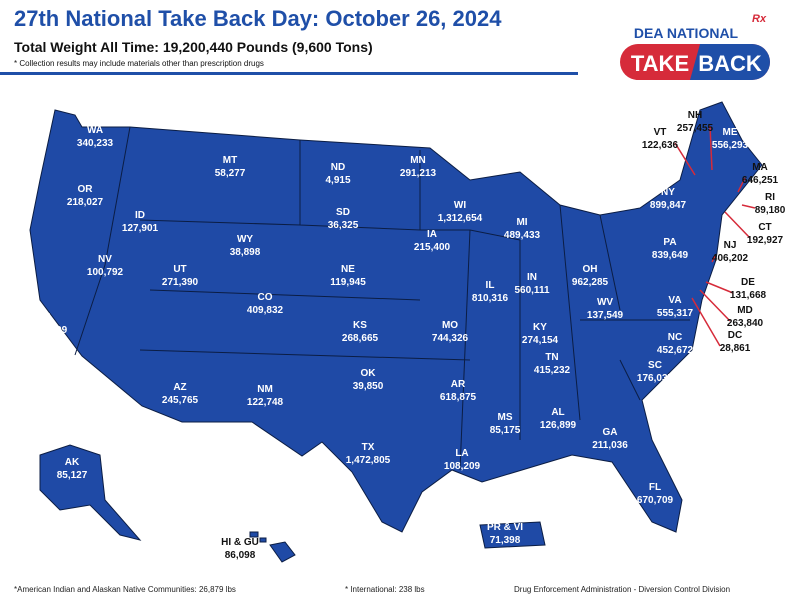 The height and width of the screenshot is (599, 800). I want to click on state-value: 1,472,805, so click(368, 460).